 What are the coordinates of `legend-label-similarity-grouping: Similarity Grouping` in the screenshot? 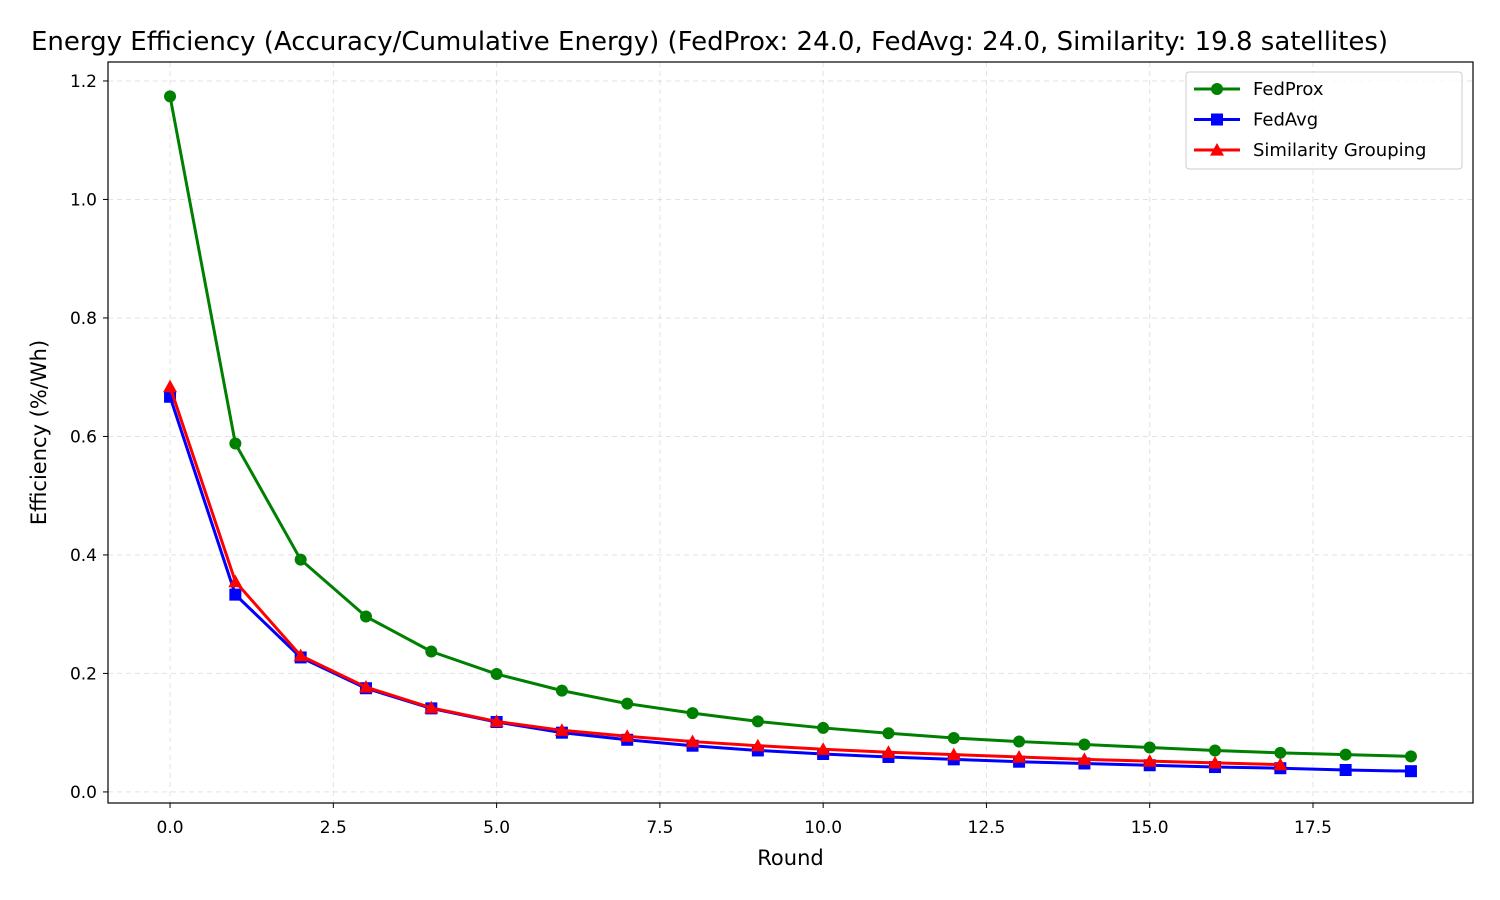 It's located at (1339, 150).